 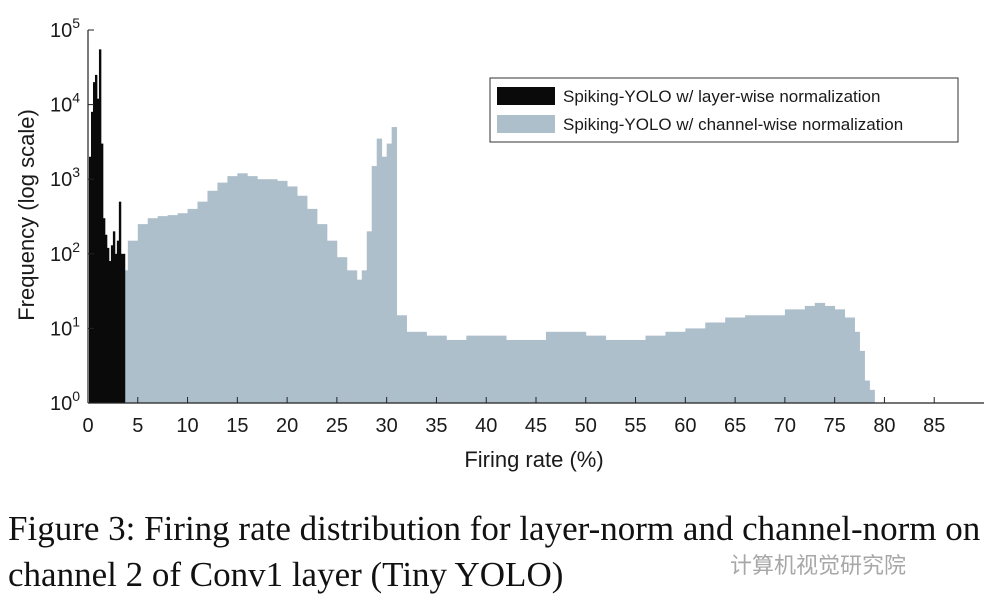 I want to click on x-tick-label: 25, so click(x=337, y=426).